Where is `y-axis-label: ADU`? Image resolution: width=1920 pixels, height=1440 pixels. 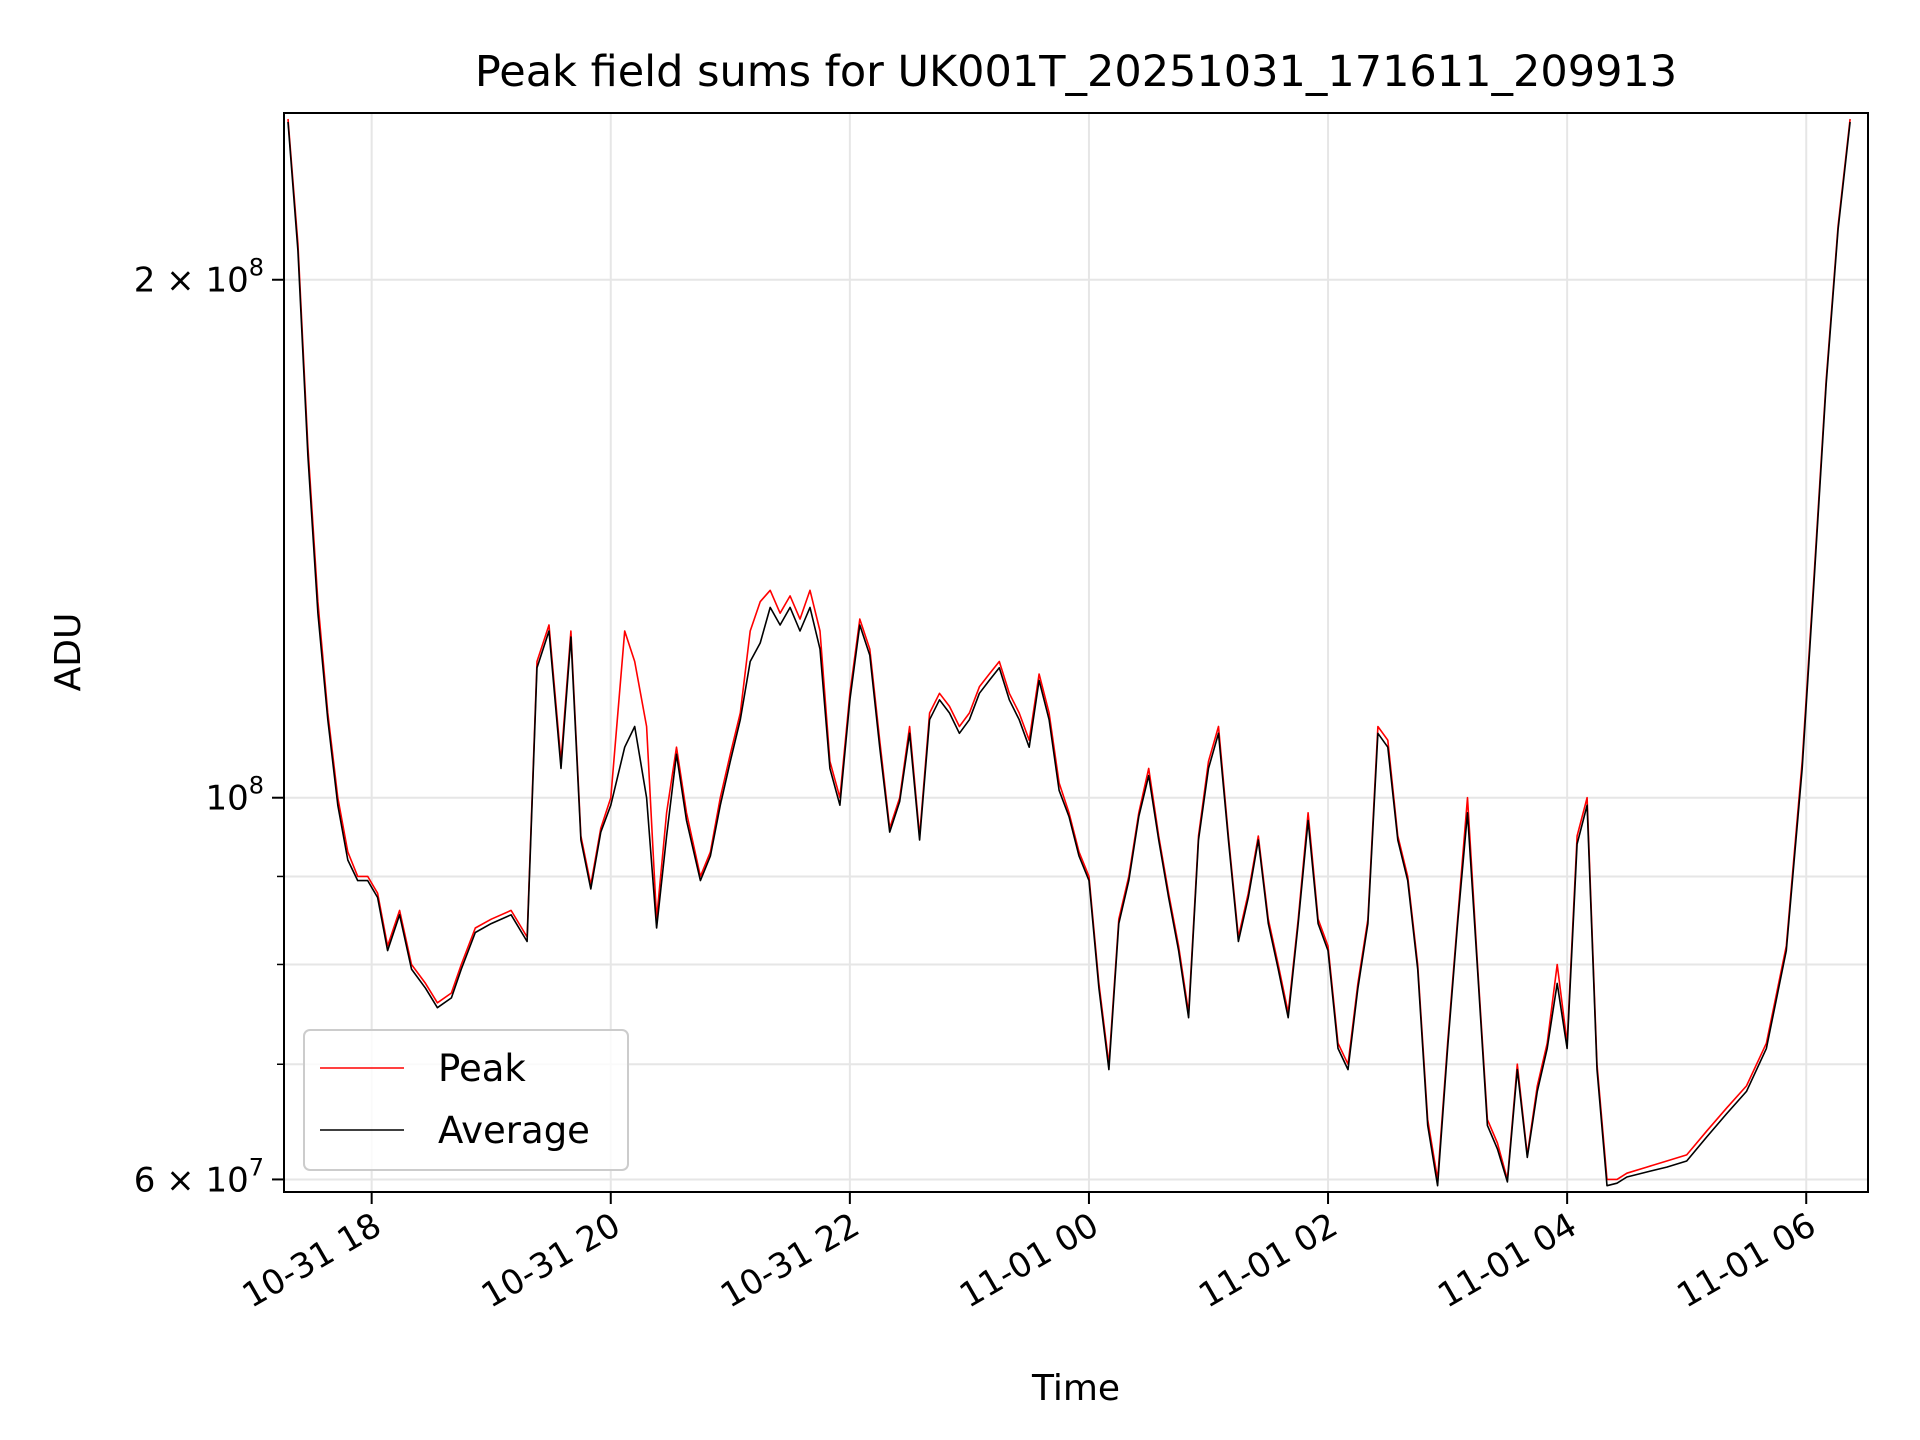
y-axis-label: ADU is located at coordinates (68, 652).